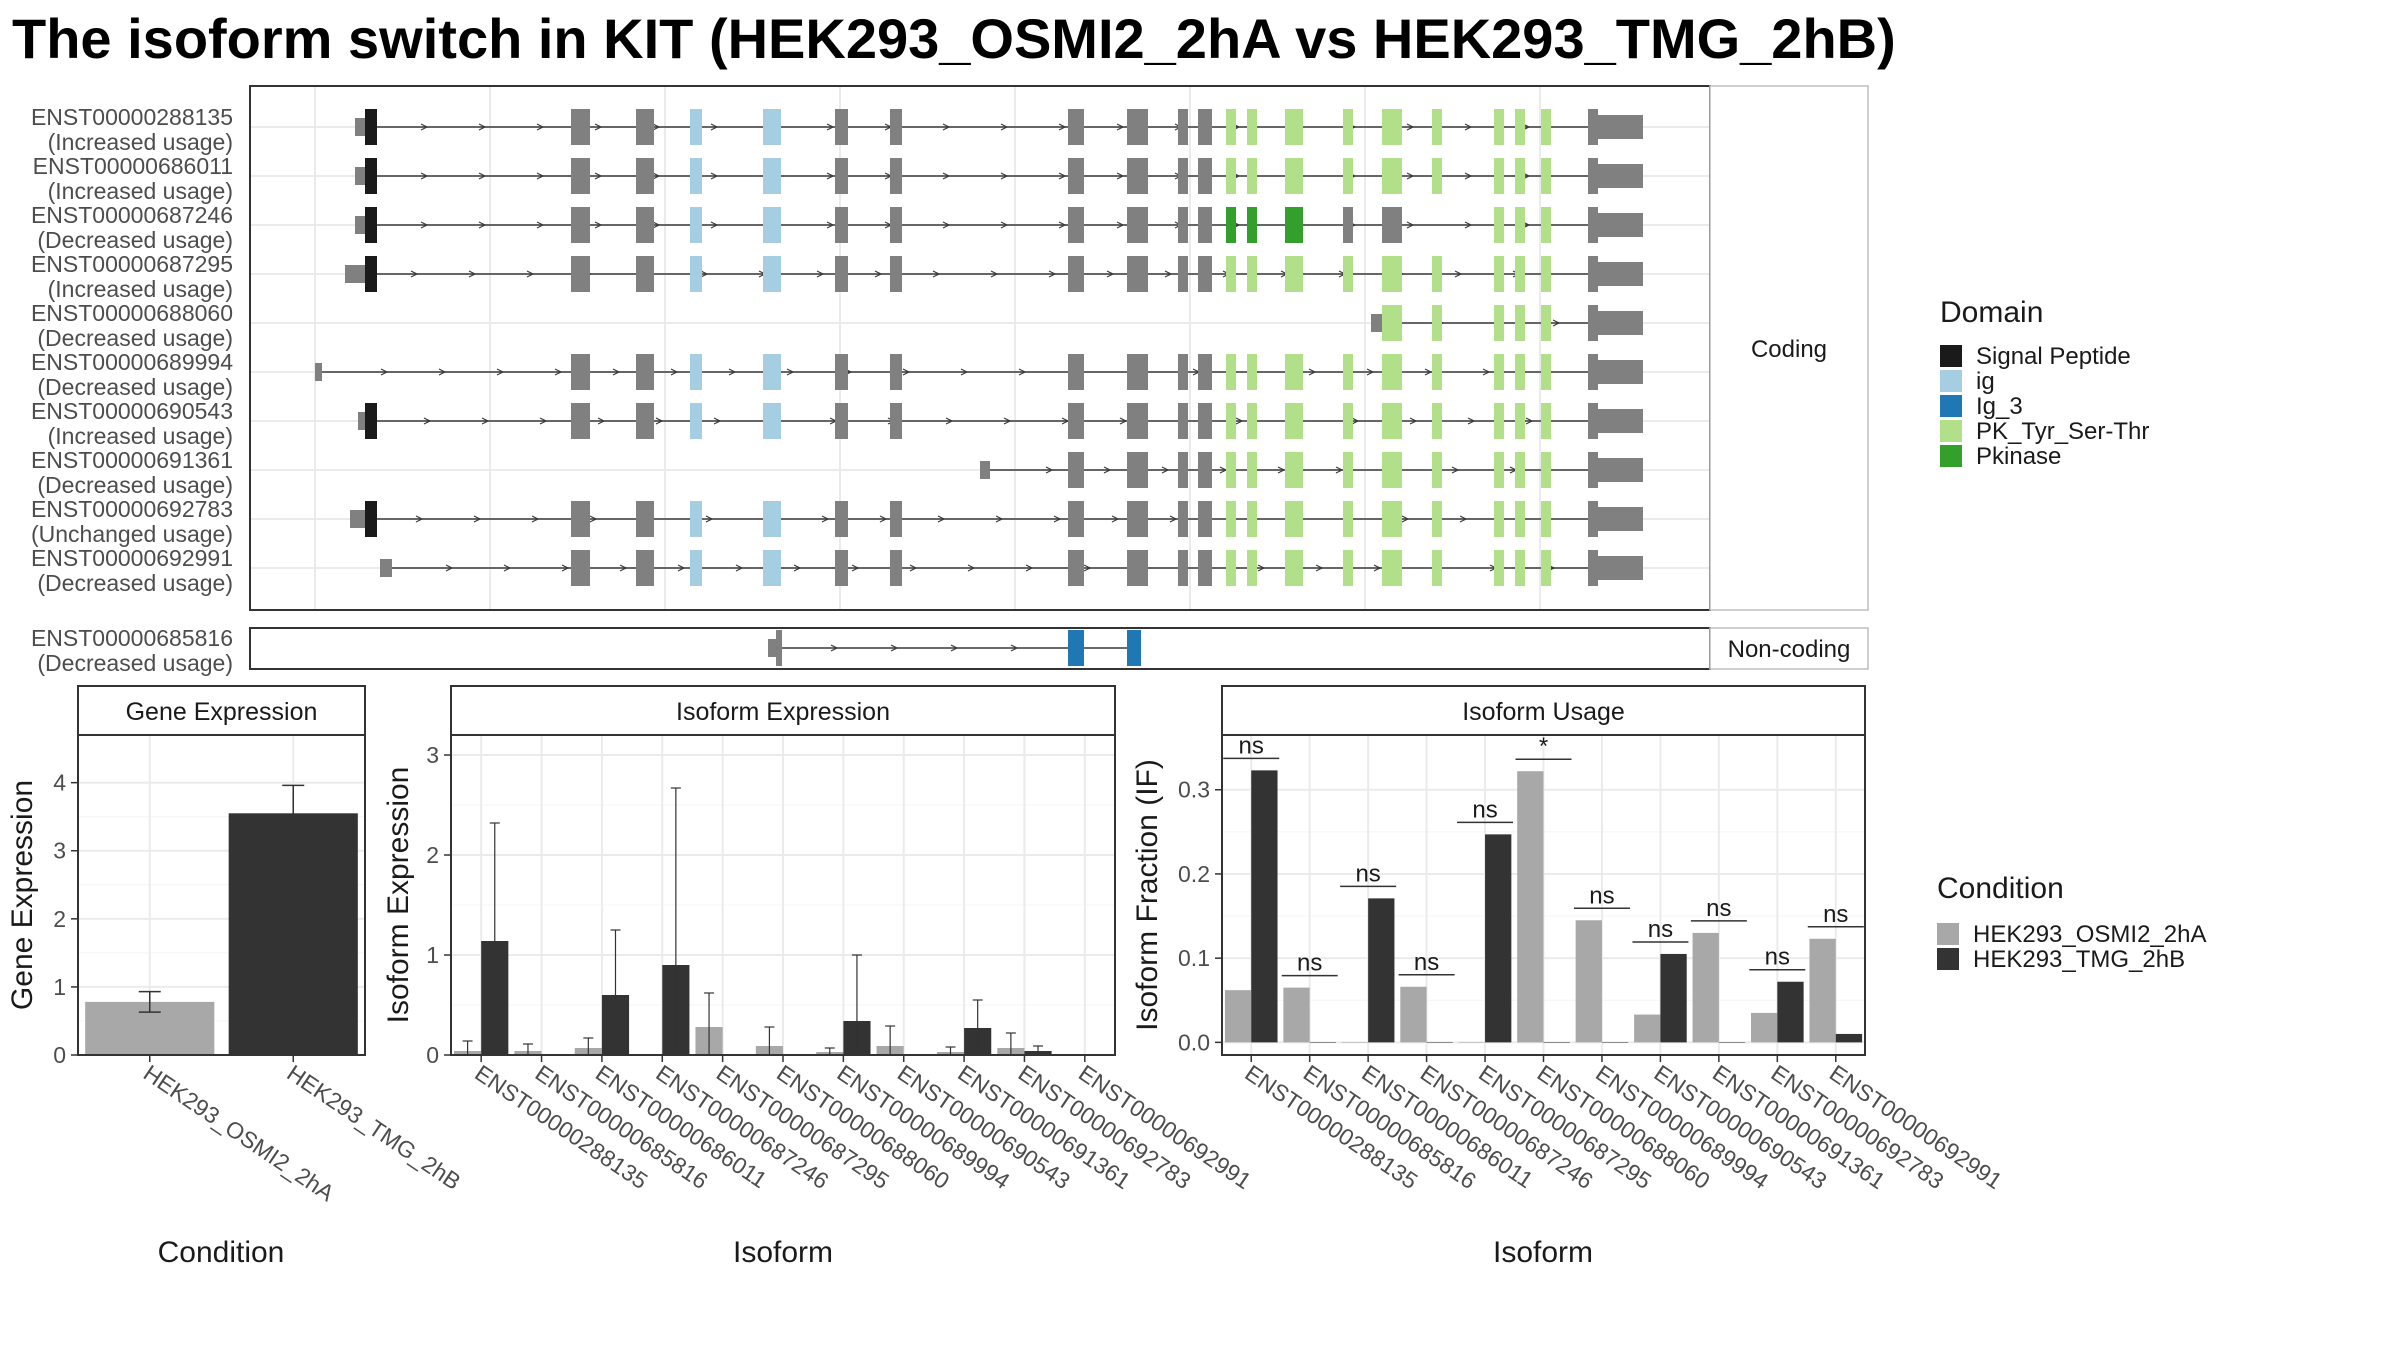 The width and height of the screenshot is (2400, 1350). Describe the element at coordinates (22, 895) in the screenshot. I see `y-axis-title: Gene Expression` at that location.